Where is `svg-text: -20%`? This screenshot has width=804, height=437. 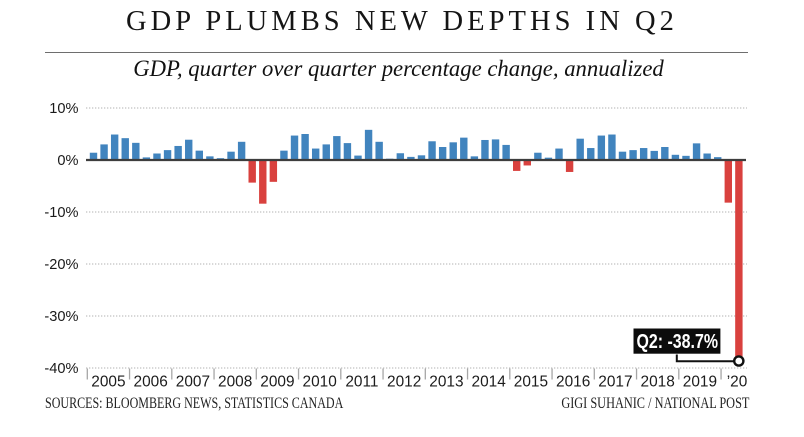 svg-text: -20% is located at coordinates (61, 265).